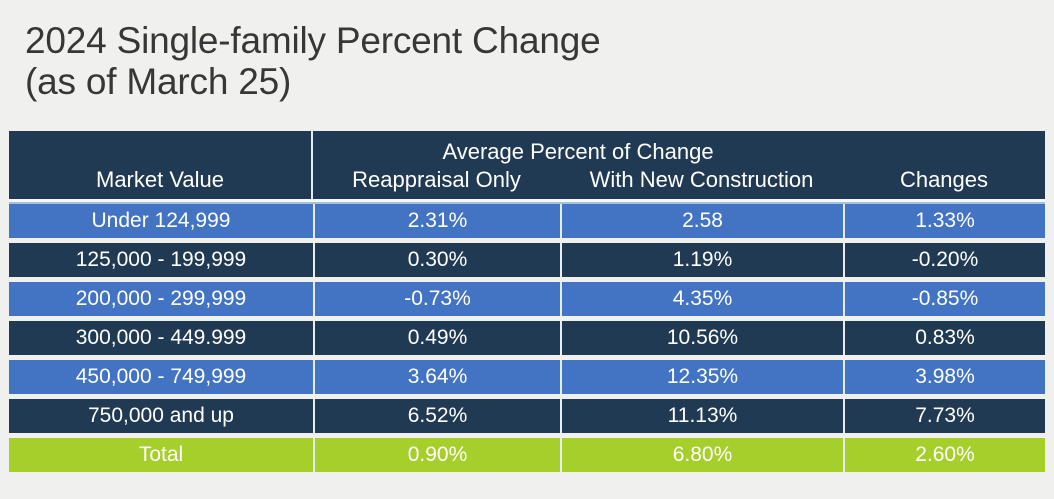 Image resolution: width=1054 pixels, height=499 pixels. Describe the element at coordinates (436, 455) in the screenshot. I see `cell-reappraisal-only: 0.90%` at that location.